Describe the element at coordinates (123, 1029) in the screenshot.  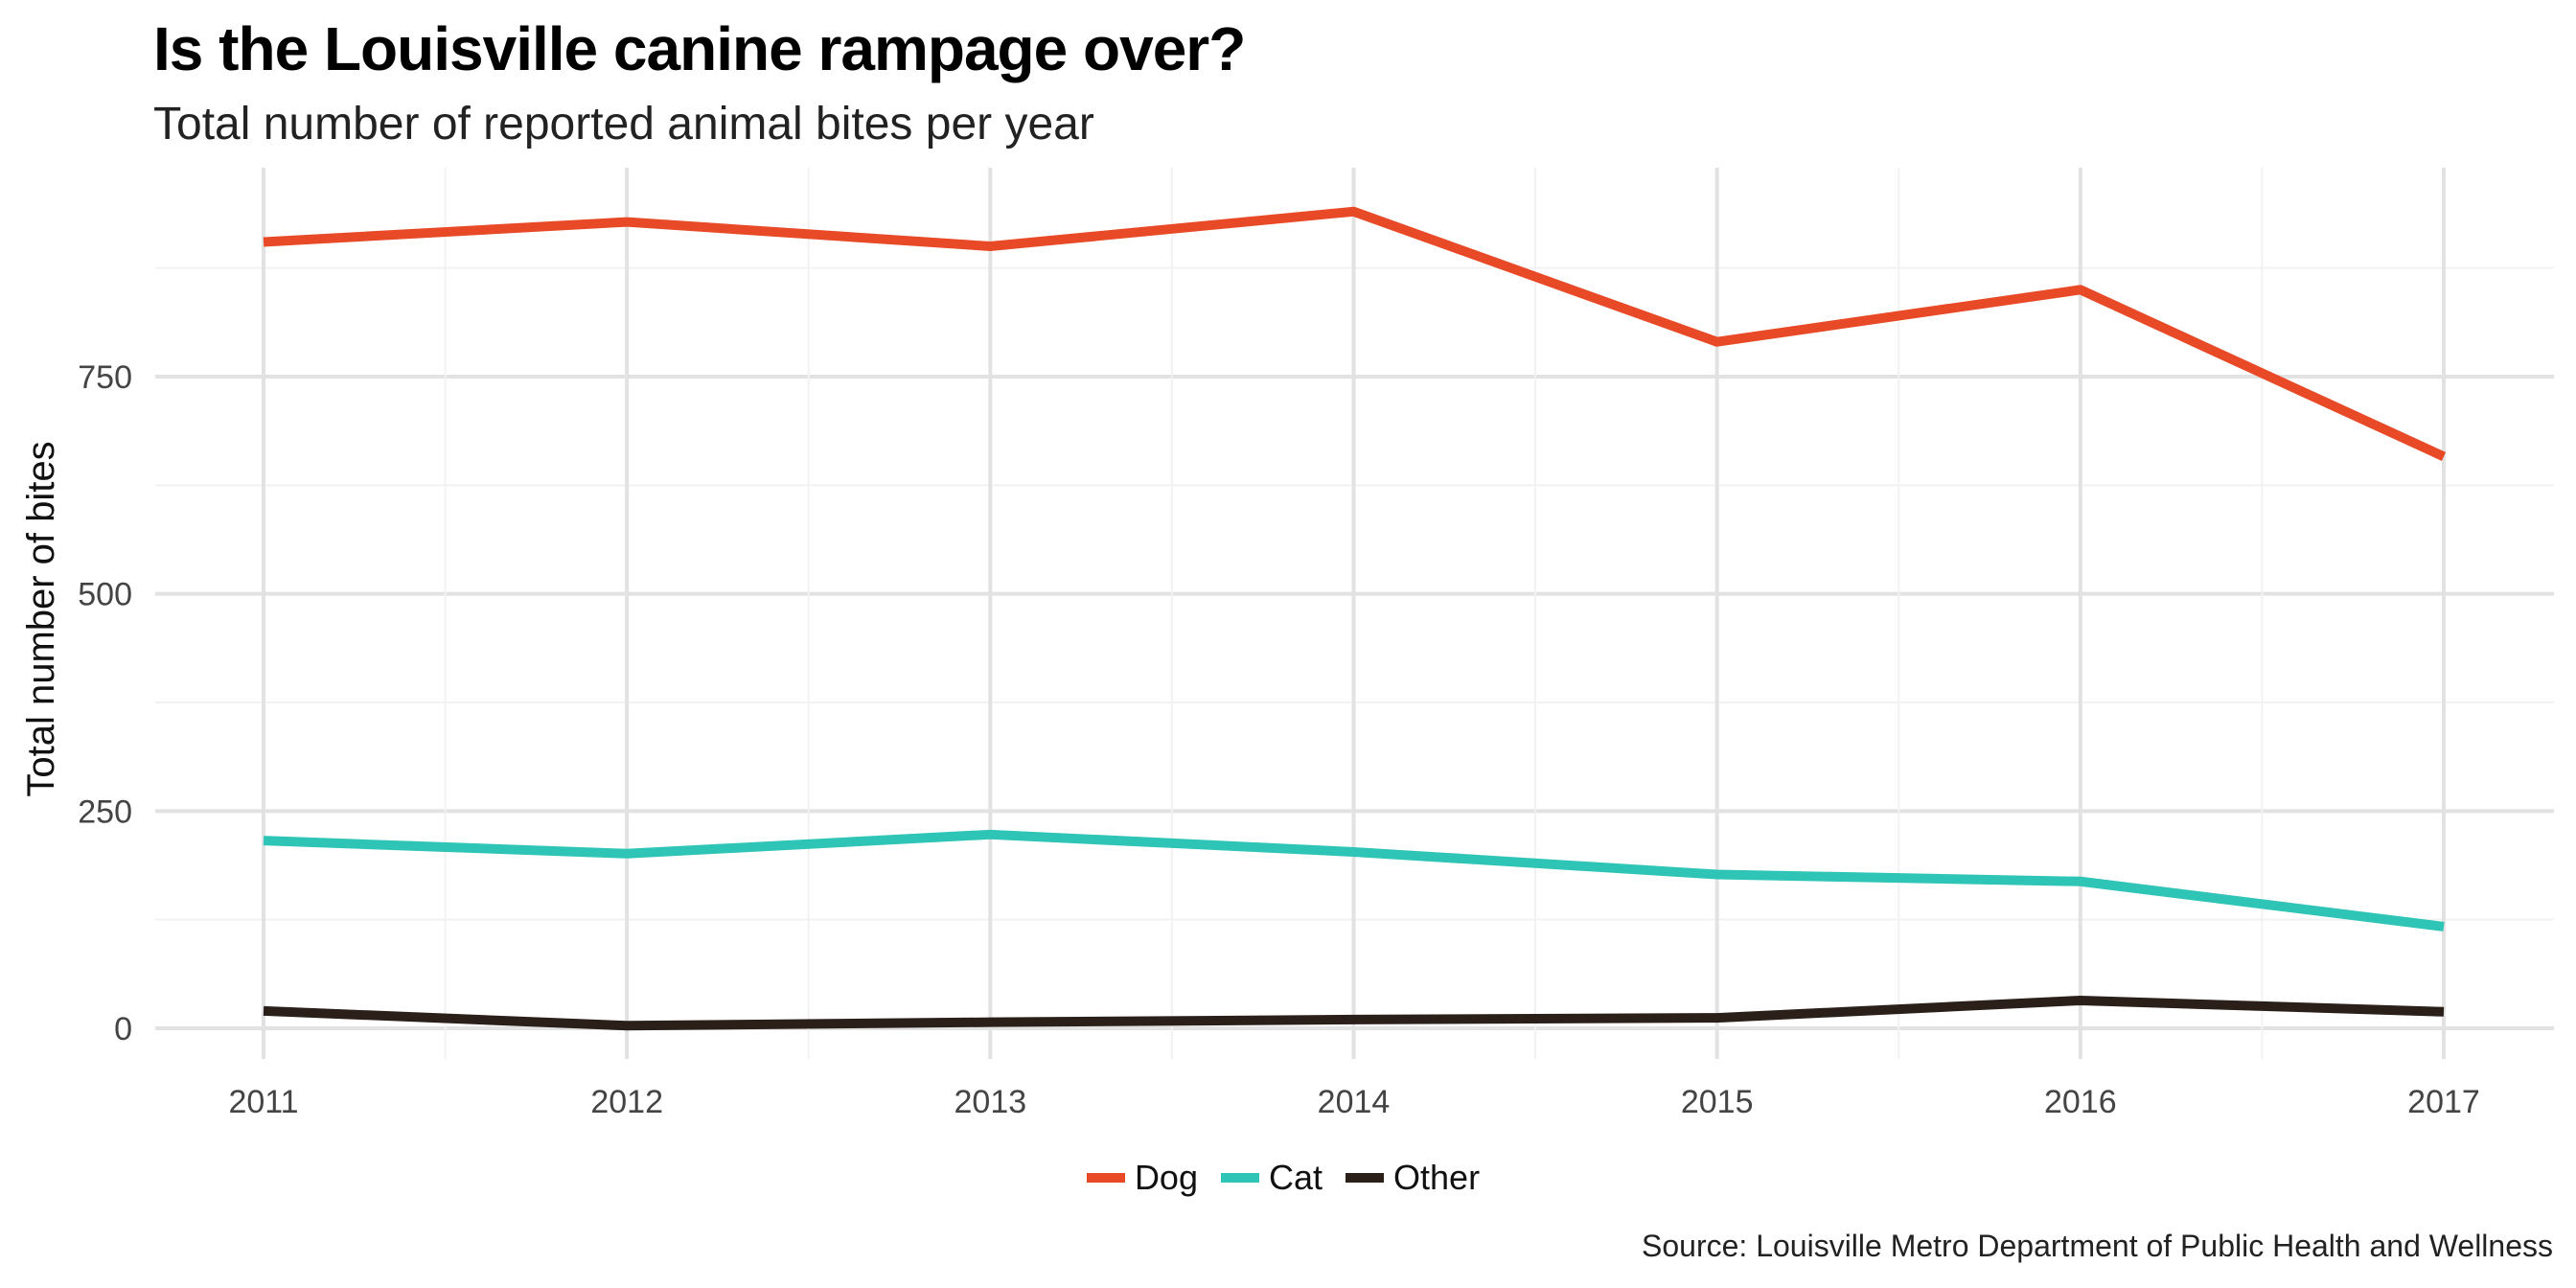
I see `y-tick-label: 0` at that location.